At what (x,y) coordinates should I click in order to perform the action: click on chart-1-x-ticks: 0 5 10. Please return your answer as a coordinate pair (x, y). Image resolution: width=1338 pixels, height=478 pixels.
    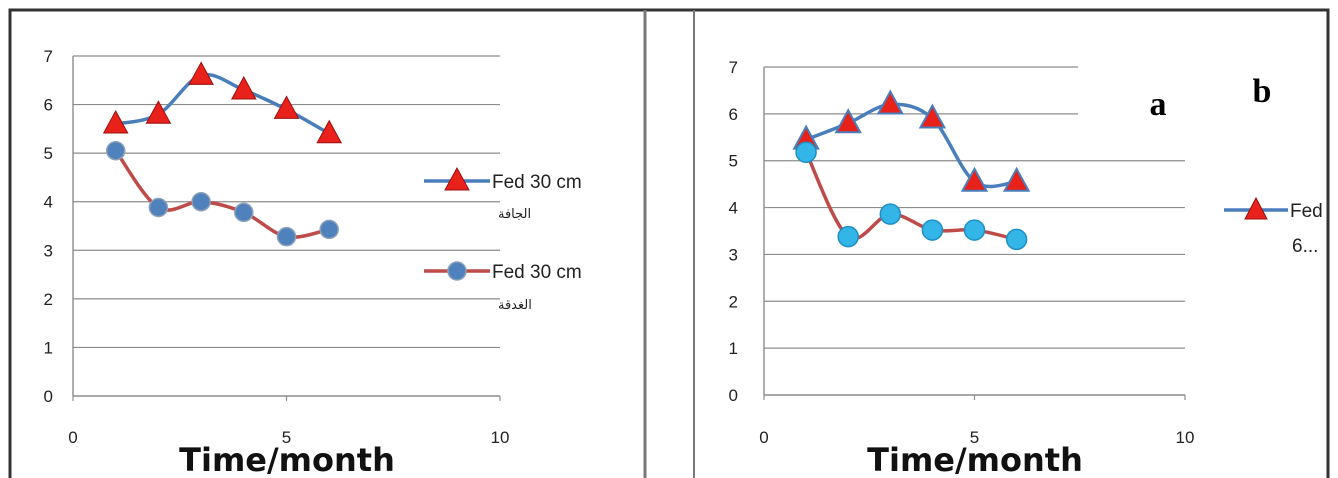
    Looking at the image, I should click on (288, 421).